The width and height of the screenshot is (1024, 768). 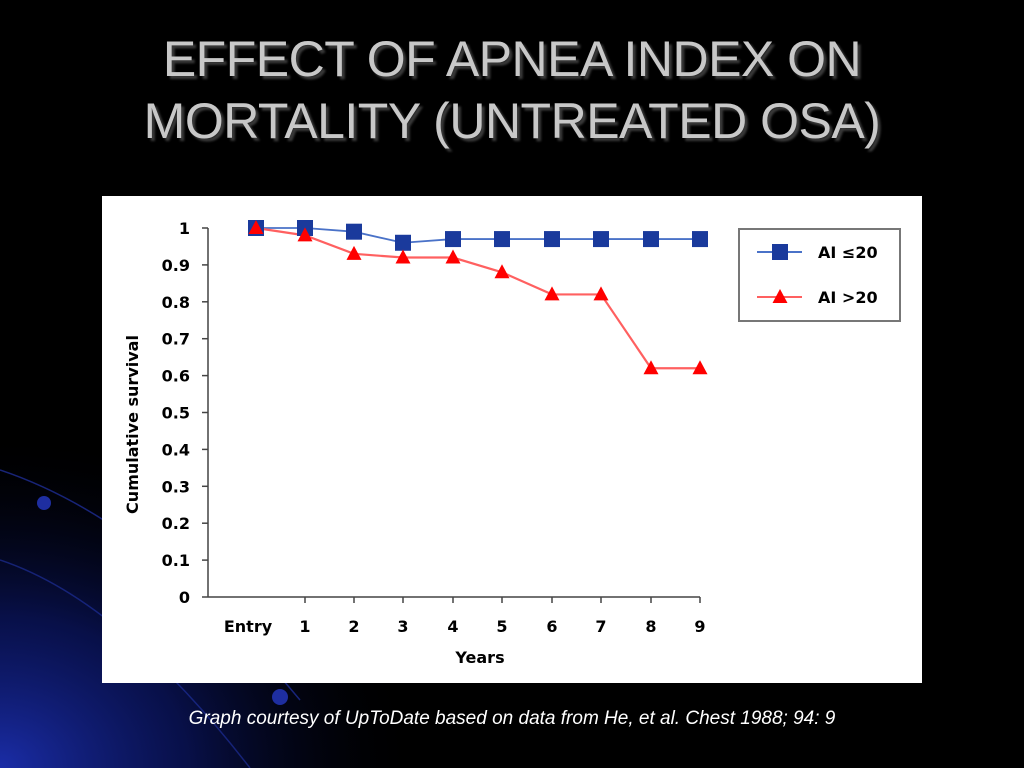 I want to click on x-tick-label: Entry, so click(x=248, y=626).